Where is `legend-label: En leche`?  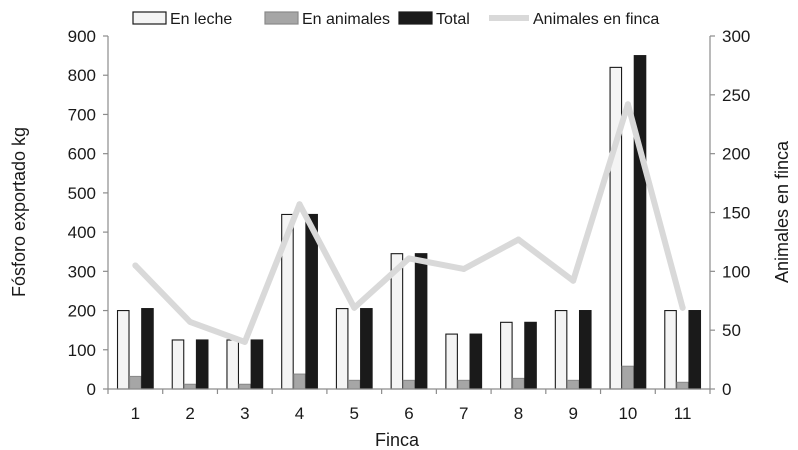
legend-label: En leche is located at coordinates (201, 19).